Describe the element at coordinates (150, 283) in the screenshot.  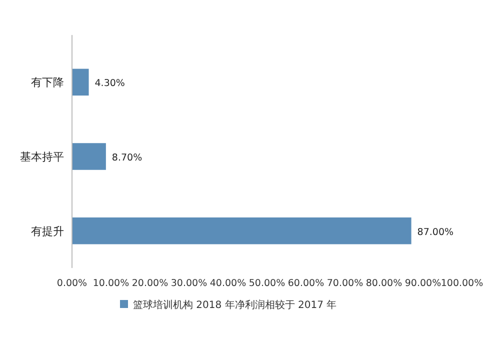
I see `x-tick-label: 20.00%` at that location.